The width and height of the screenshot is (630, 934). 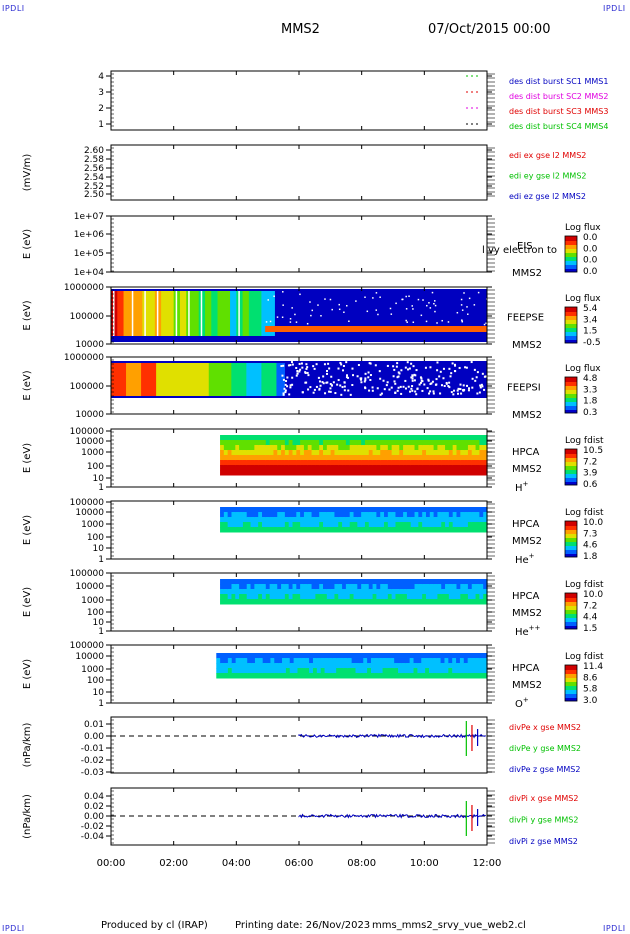 What do you see at coordinates (590, 557) in the screenshot?
I see `colorbar-tick: 1.8` at bounding box center [590, 557].